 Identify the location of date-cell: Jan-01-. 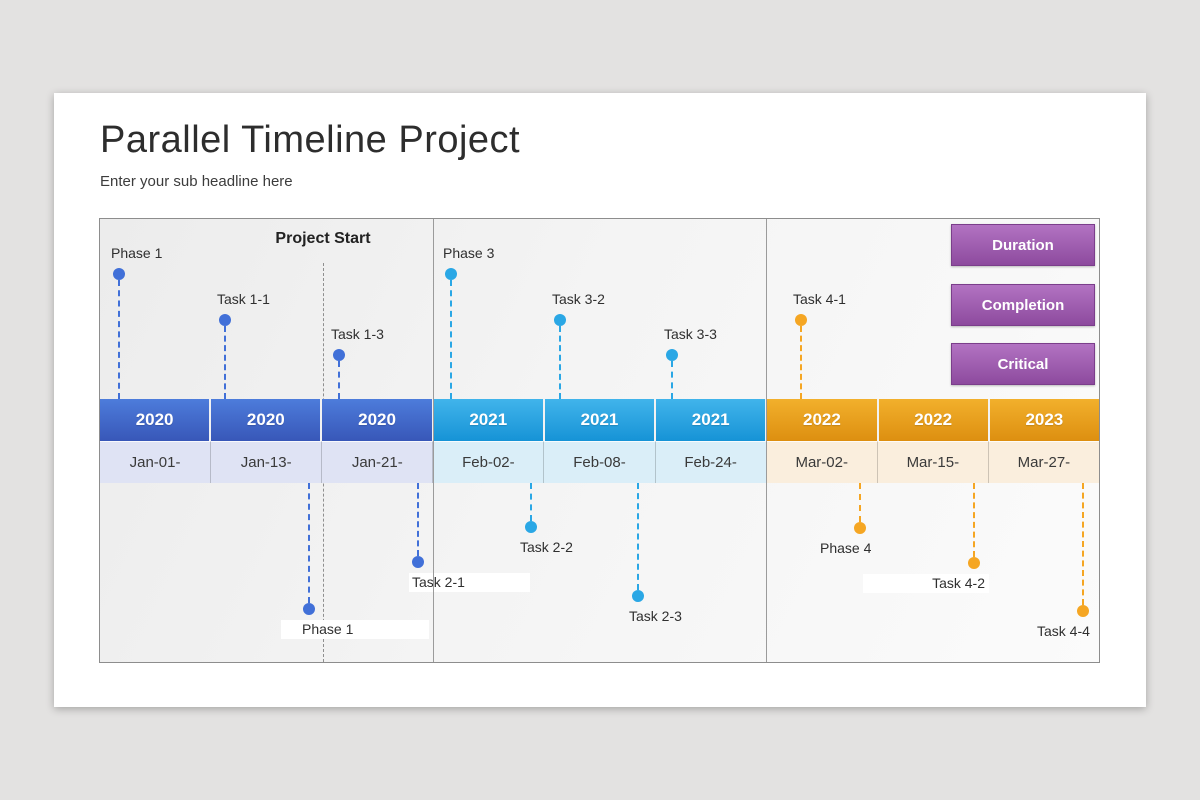
(156, 462).